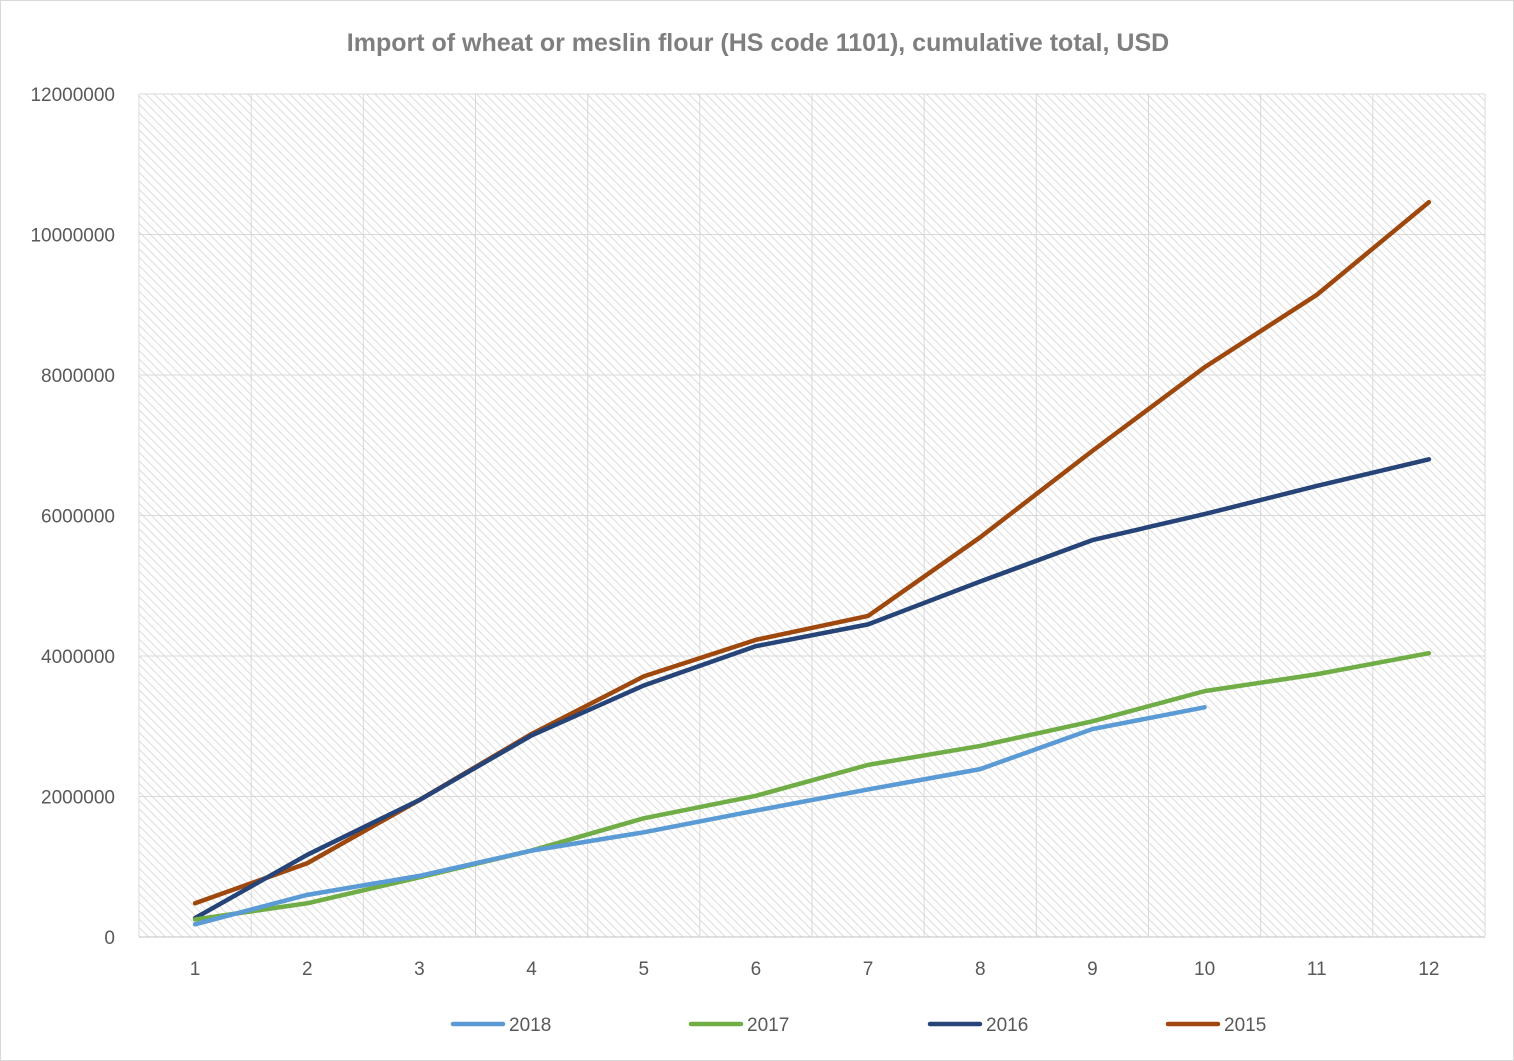 This screenshot has height=1061, width=1514. I want to click on x-tick-label: 7, so click(868, 969).